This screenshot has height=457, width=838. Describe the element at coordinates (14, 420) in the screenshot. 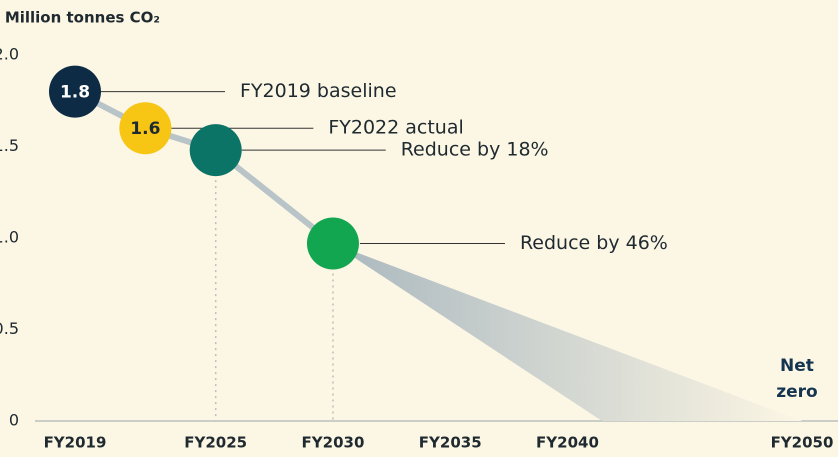

I see `y-tick-label: 0` at that location.